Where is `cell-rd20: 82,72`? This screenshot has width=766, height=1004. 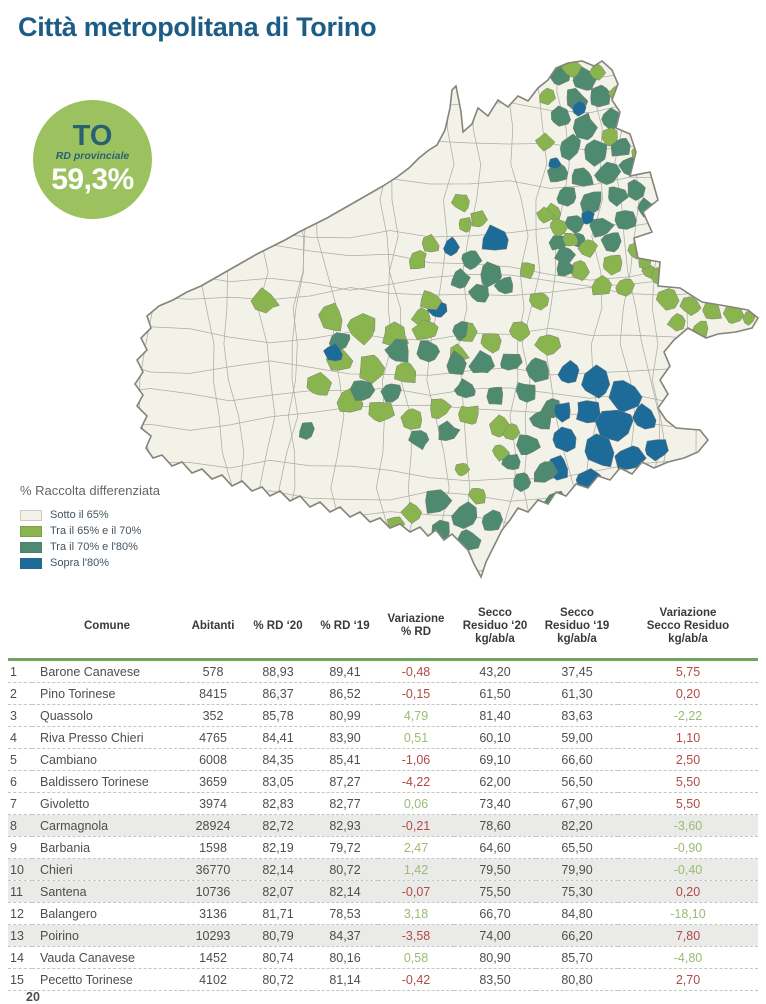 cell-rd20: 82,72 is located at coordinates (278, 825).